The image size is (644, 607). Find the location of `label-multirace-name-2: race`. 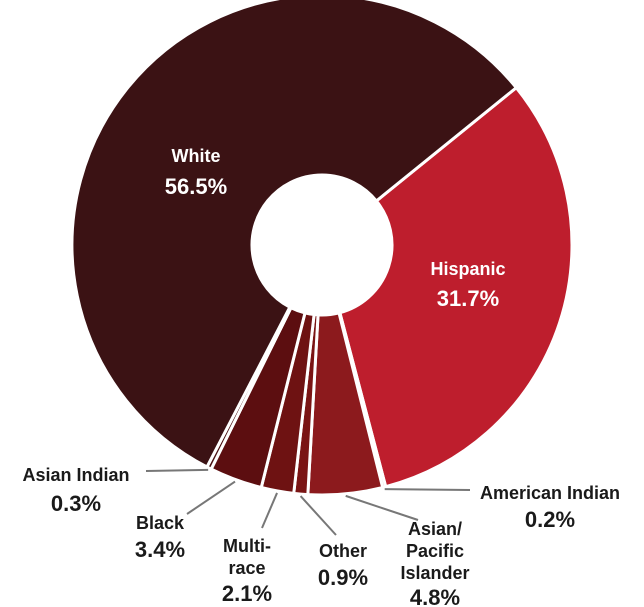

label-multirace-name-2: race is located at coordinates (246, 568).